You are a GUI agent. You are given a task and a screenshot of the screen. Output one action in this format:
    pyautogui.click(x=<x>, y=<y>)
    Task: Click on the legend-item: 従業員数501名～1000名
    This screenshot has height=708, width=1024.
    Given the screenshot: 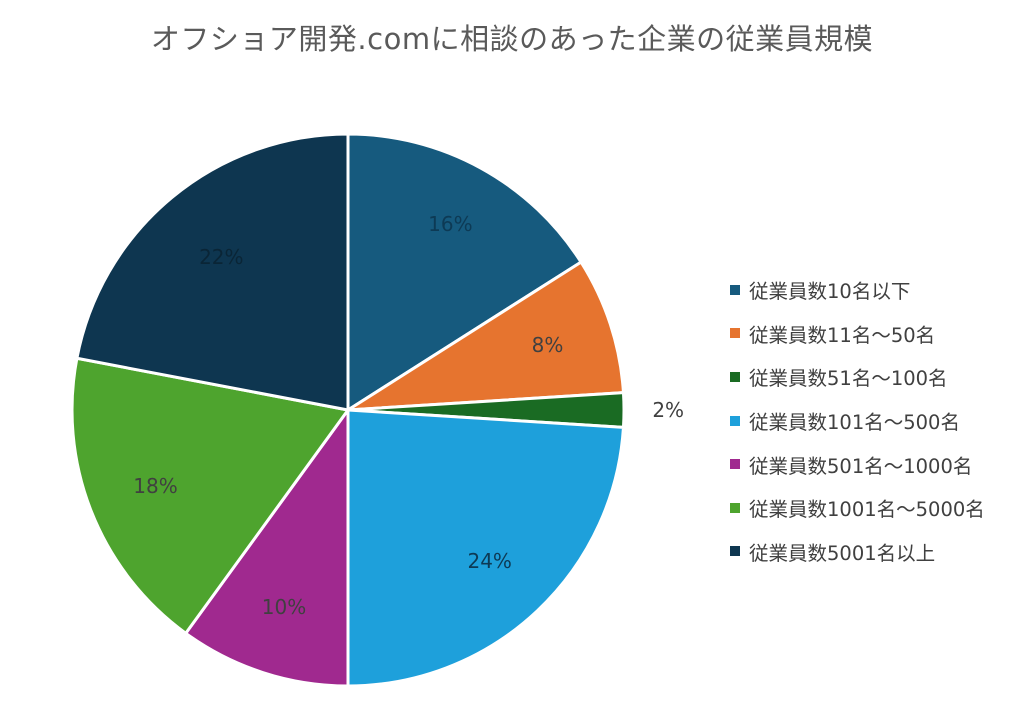 What is the action you would take?
    pyautogui.click(x=857, y=464)
    